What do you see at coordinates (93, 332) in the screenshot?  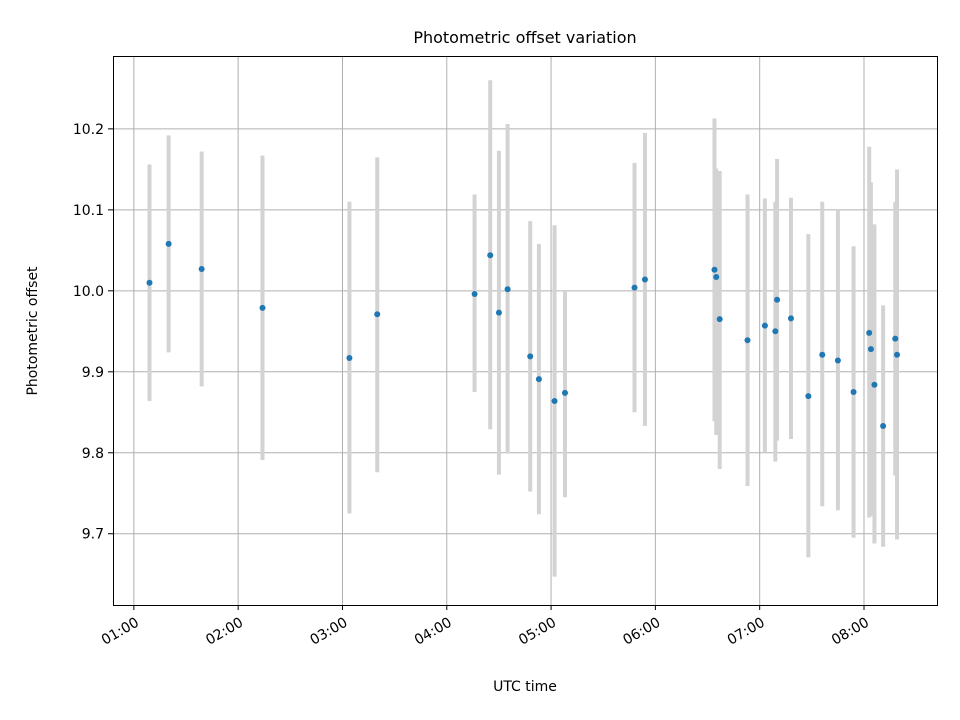 I see `y-axis: 9.7 9.8 9.9 10.0 10.1 10.2` at bounding box center [93, 332].